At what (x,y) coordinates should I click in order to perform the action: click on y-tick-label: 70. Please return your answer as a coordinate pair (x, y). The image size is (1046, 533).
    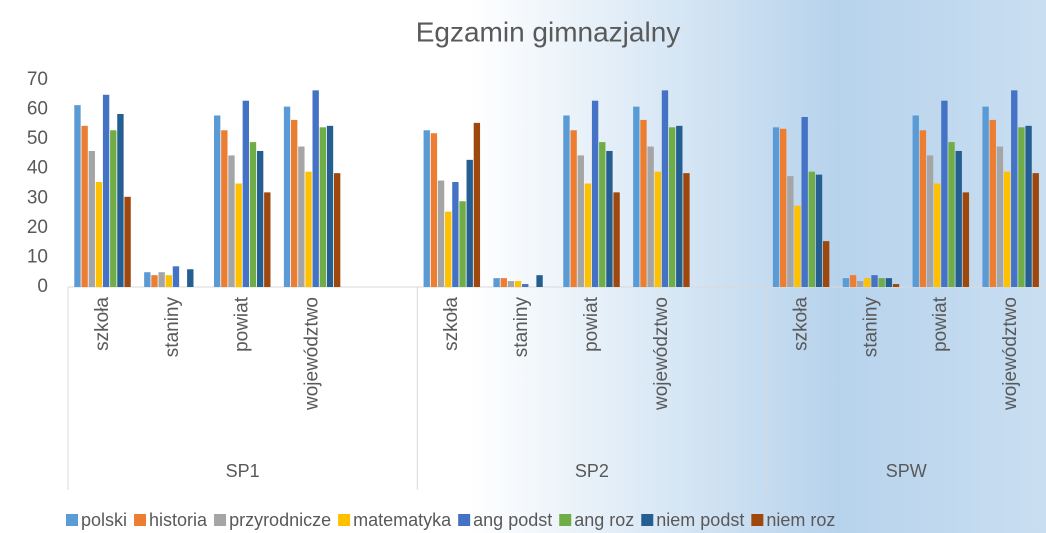
    Looking at the image, I should click on (37, 79).